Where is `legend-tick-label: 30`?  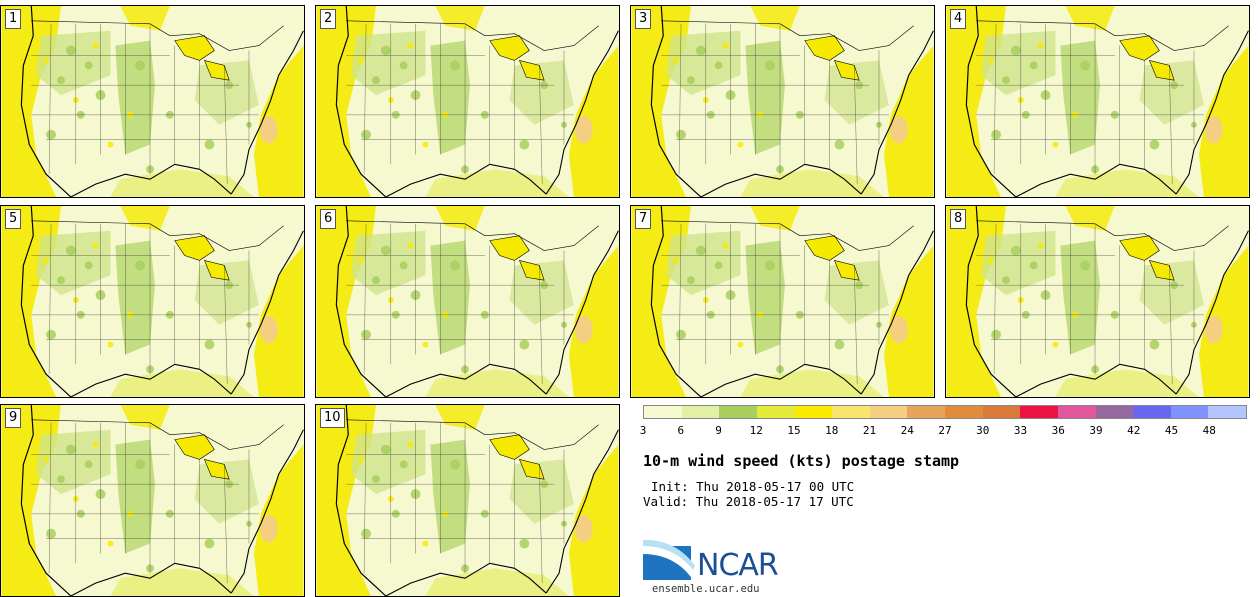 legend-tick-label: 30 is located at coordinates (983, 430).